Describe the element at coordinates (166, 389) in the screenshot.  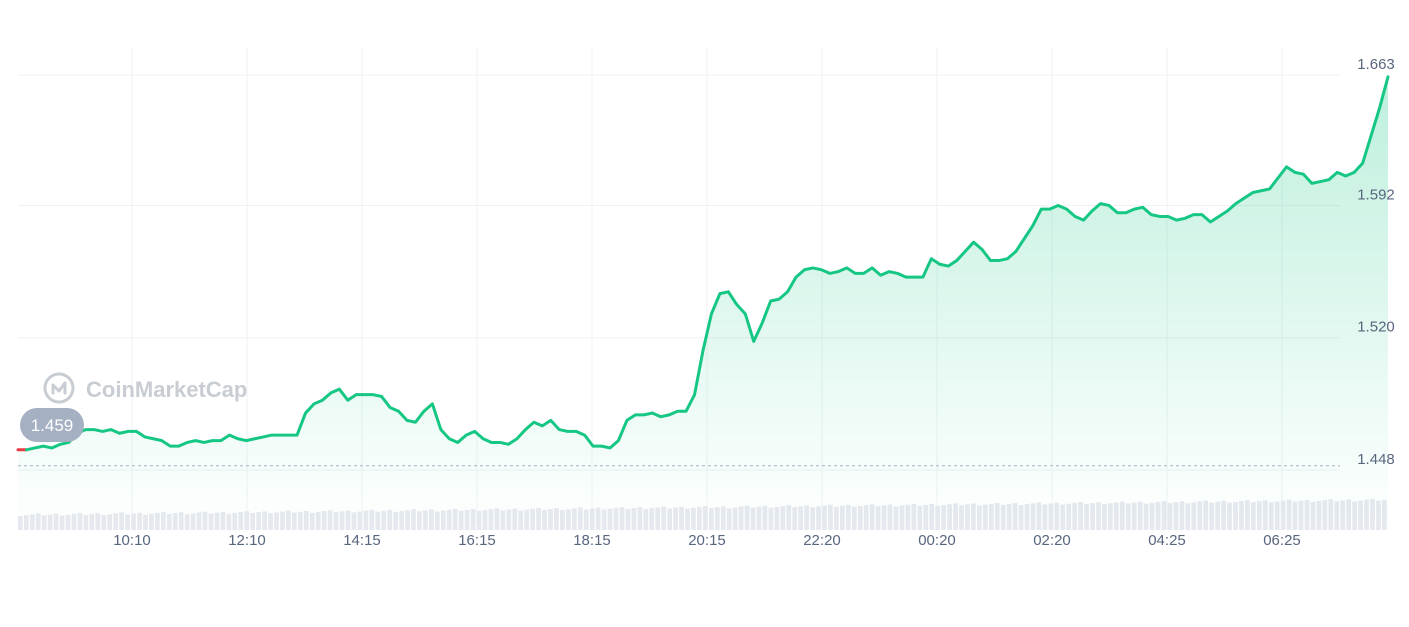
I see `watermark-text: CoinMarketCap` at that location.